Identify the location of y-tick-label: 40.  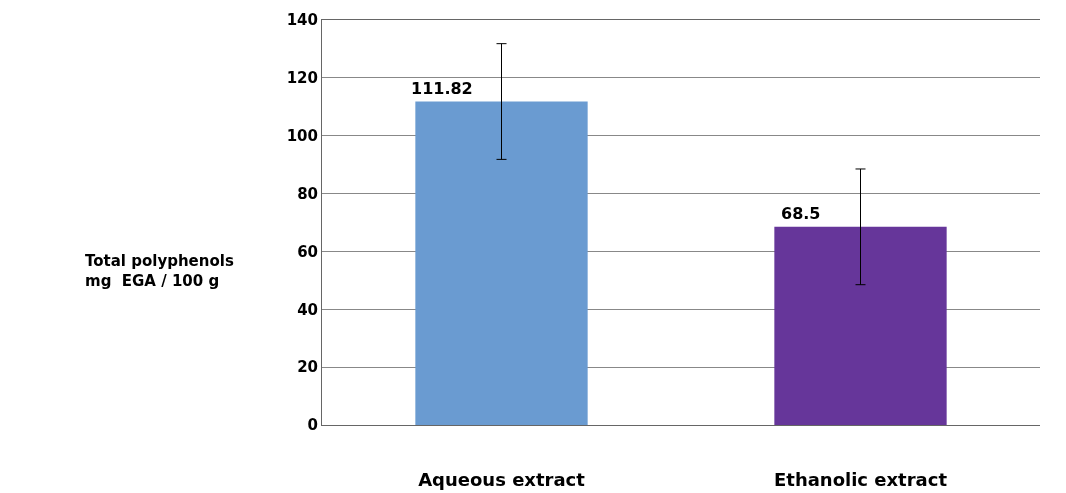
(307, 309).